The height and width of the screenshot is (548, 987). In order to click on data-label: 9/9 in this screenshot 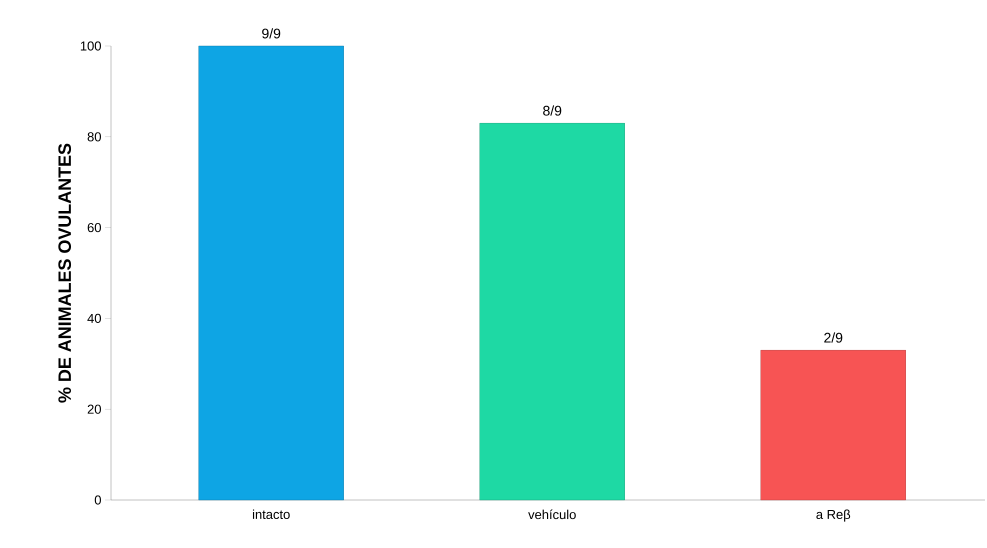, I will do `click(271, 33)`.